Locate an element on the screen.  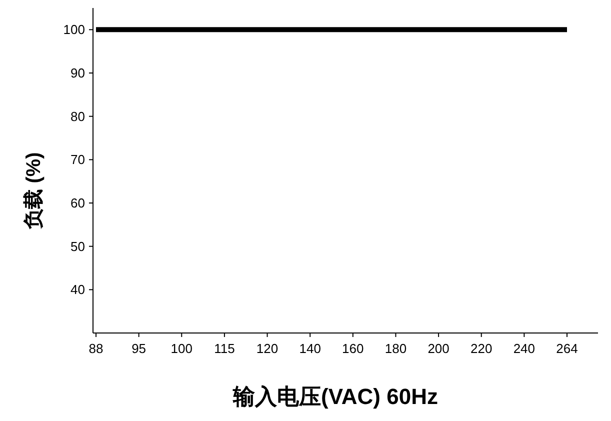
x-tick-label: 95 is located at coordinates (139, 348).